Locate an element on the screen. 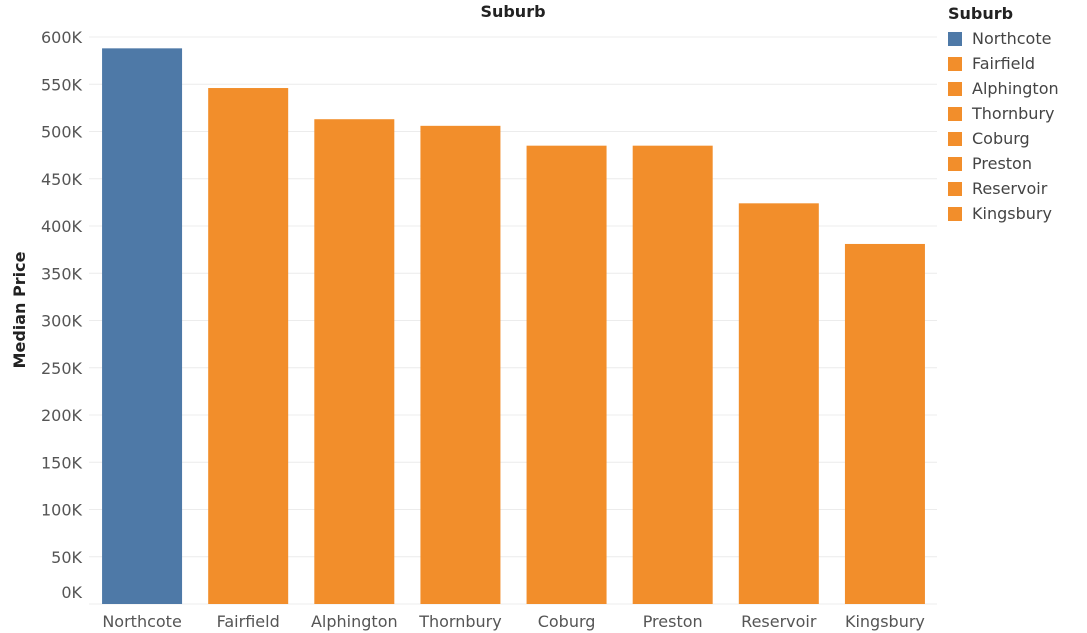  legend-item: Kingsbury is located at coordinates (1015, 213).